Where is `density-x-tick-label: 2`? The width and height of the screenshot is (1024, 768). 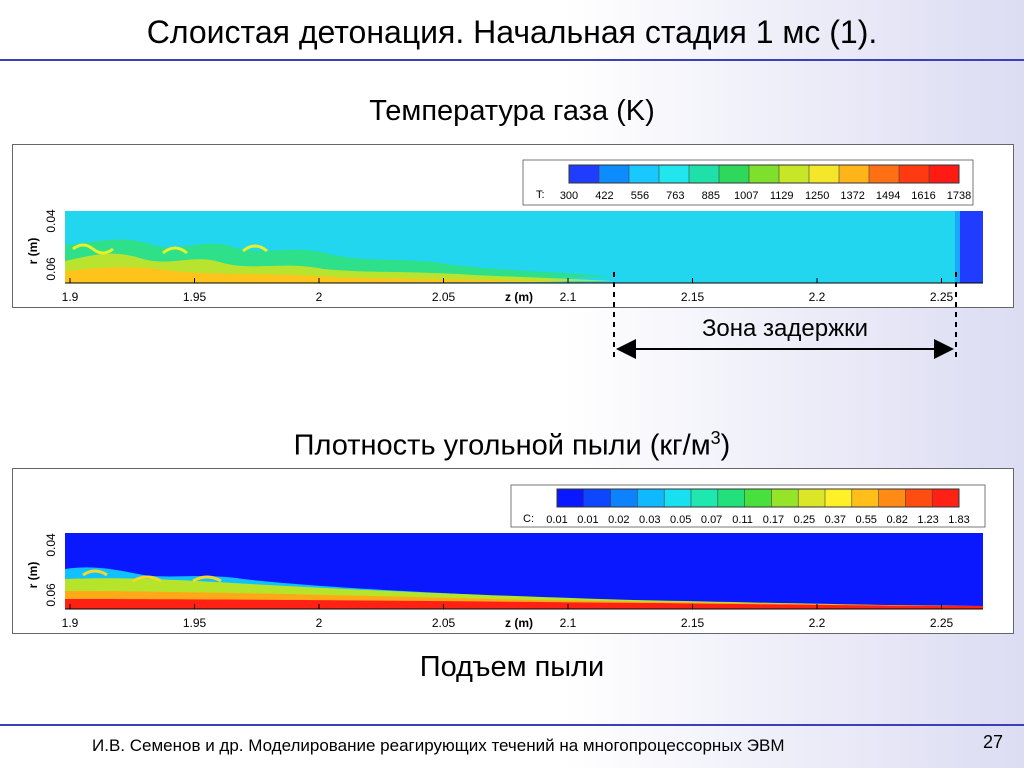
density-x-tick-label: 2 is located at coordinates (319, 623).